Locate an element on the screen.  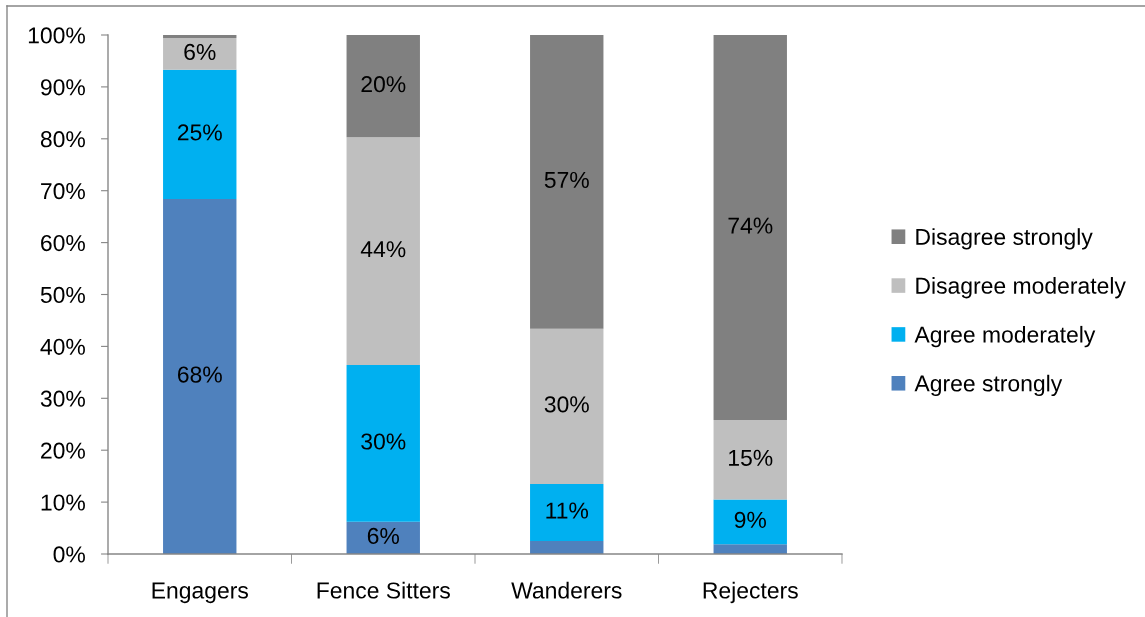
x-tick-label: Fence Sitters is located at coordinates (383, 590).